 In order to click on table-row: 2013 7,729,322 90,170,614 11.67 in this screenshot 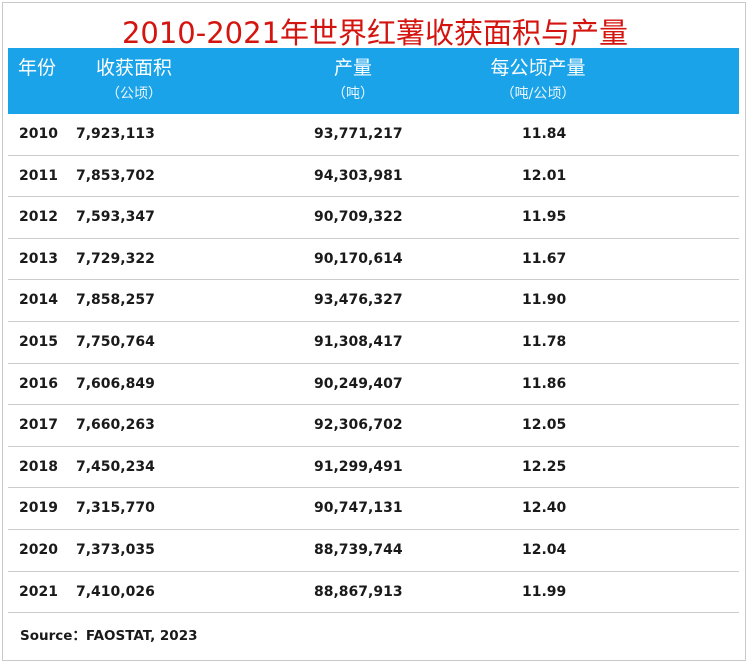, I will do `click(373, 259)`.